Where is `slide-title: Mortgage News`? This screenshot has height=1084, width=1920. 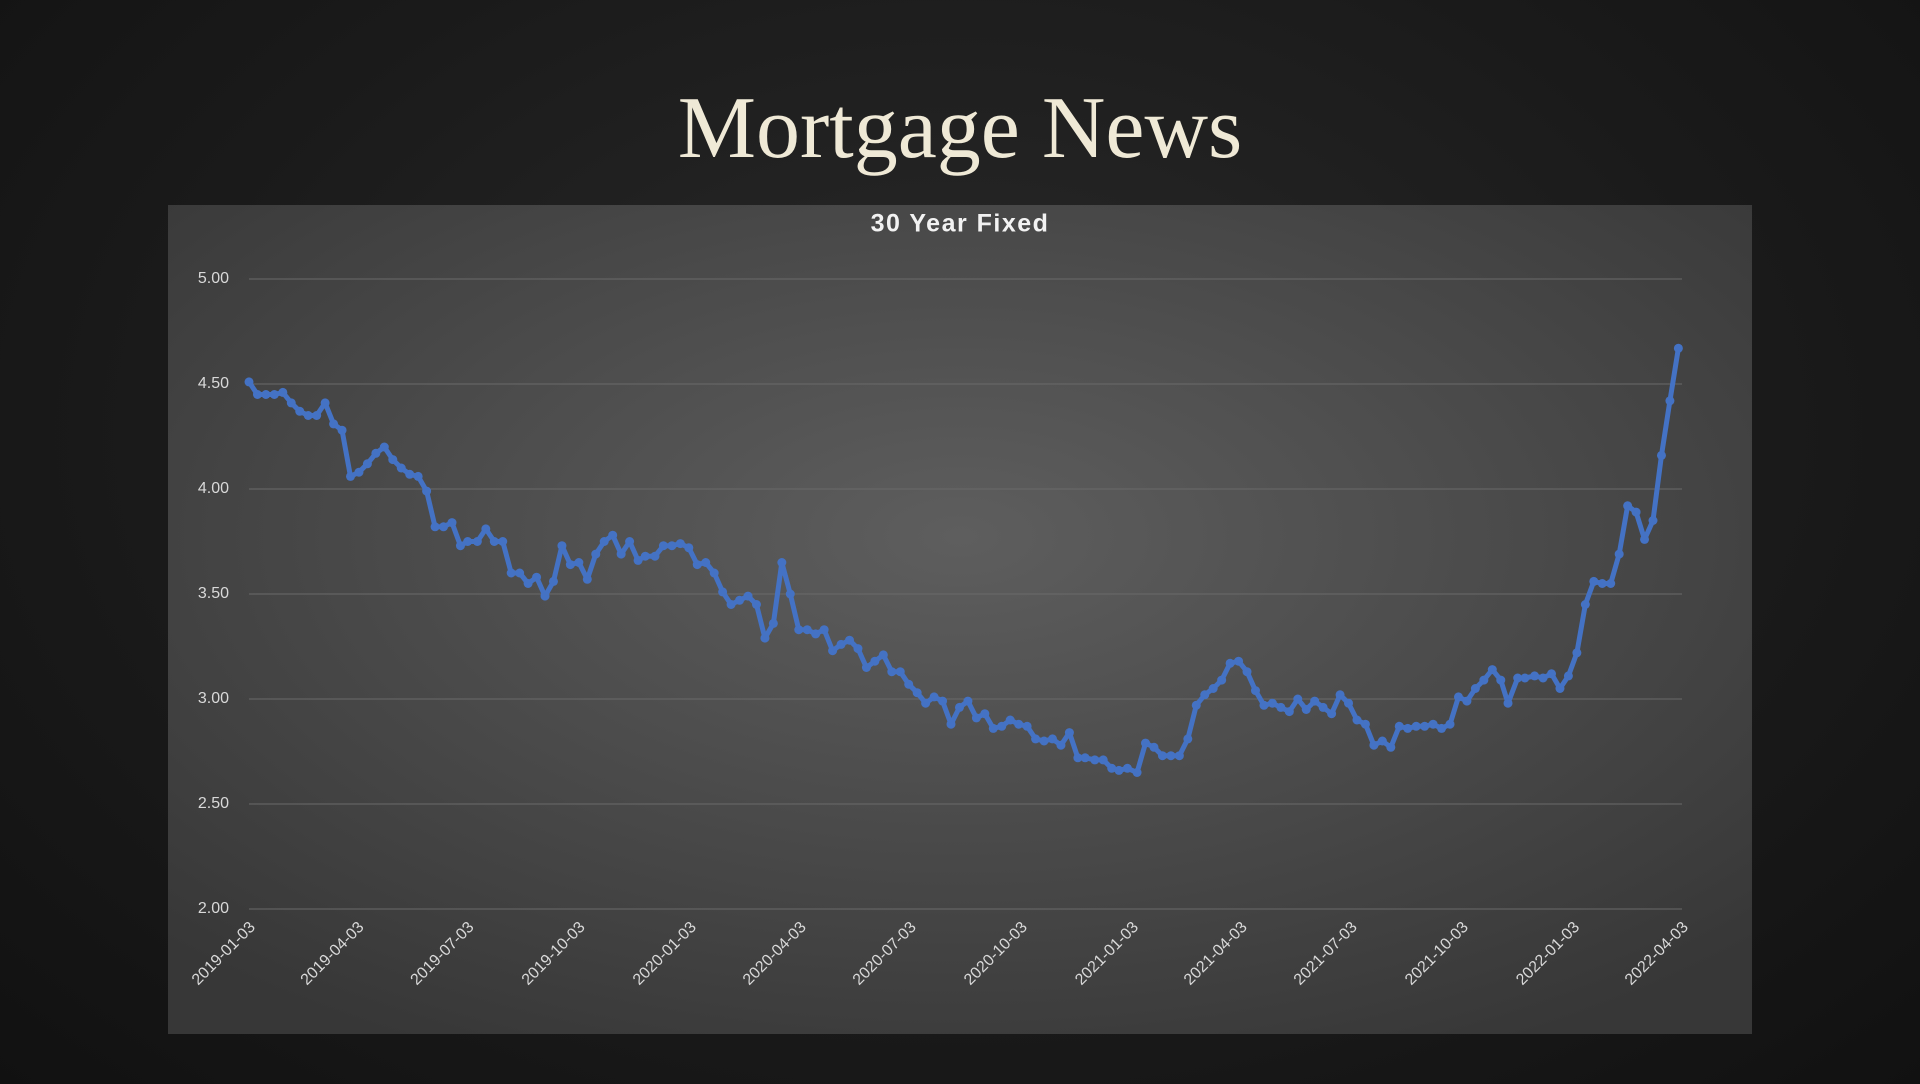 slide-title: Mortgage News is located at coordinates (960, 128).